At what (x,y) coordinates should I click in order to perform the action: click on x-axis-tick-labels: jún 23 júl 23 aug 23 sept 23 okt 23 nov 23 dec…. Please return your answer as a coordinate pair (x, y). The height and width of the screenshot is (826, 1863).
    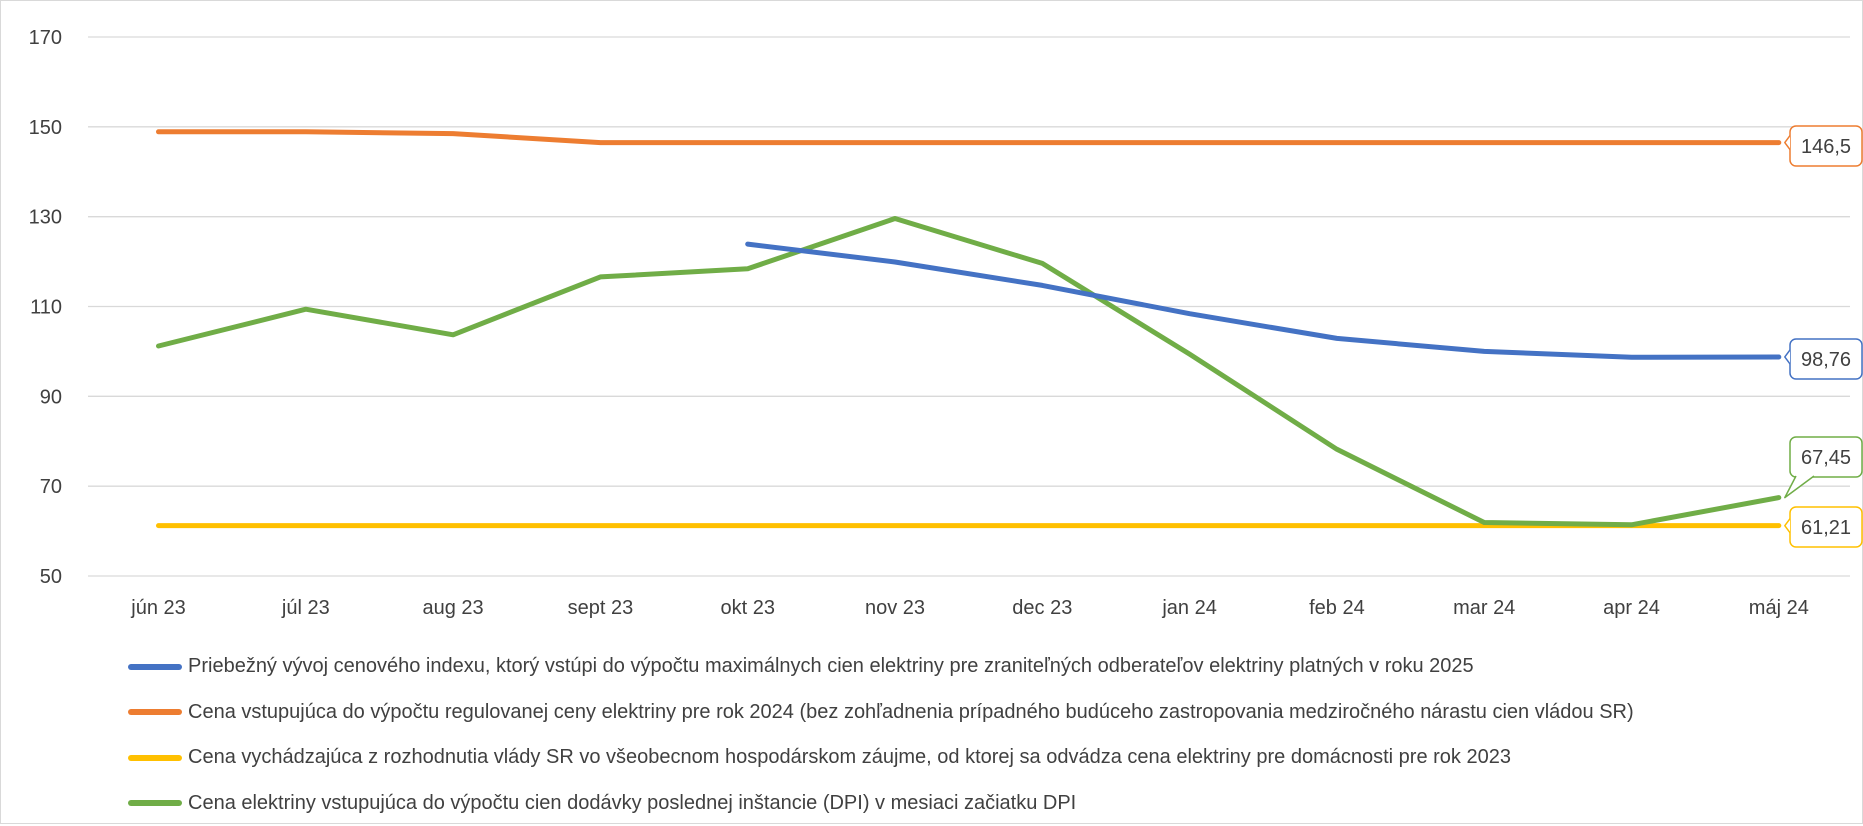
    Looking at the image, I should click on (969, 608).